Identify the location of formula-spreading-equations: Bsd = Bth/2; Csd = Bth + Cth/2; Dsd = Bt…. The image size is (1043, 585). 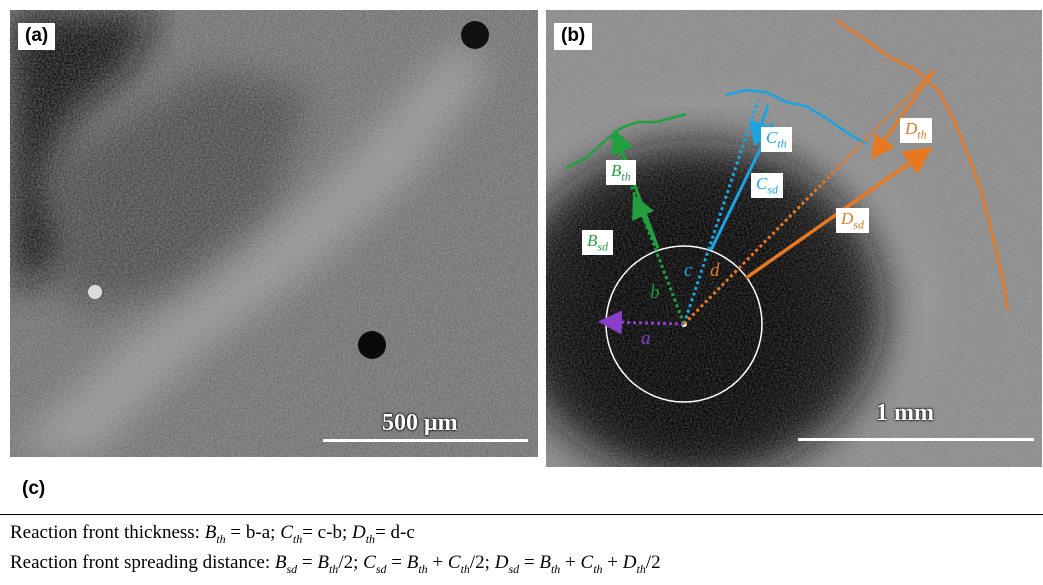
(467, 564).